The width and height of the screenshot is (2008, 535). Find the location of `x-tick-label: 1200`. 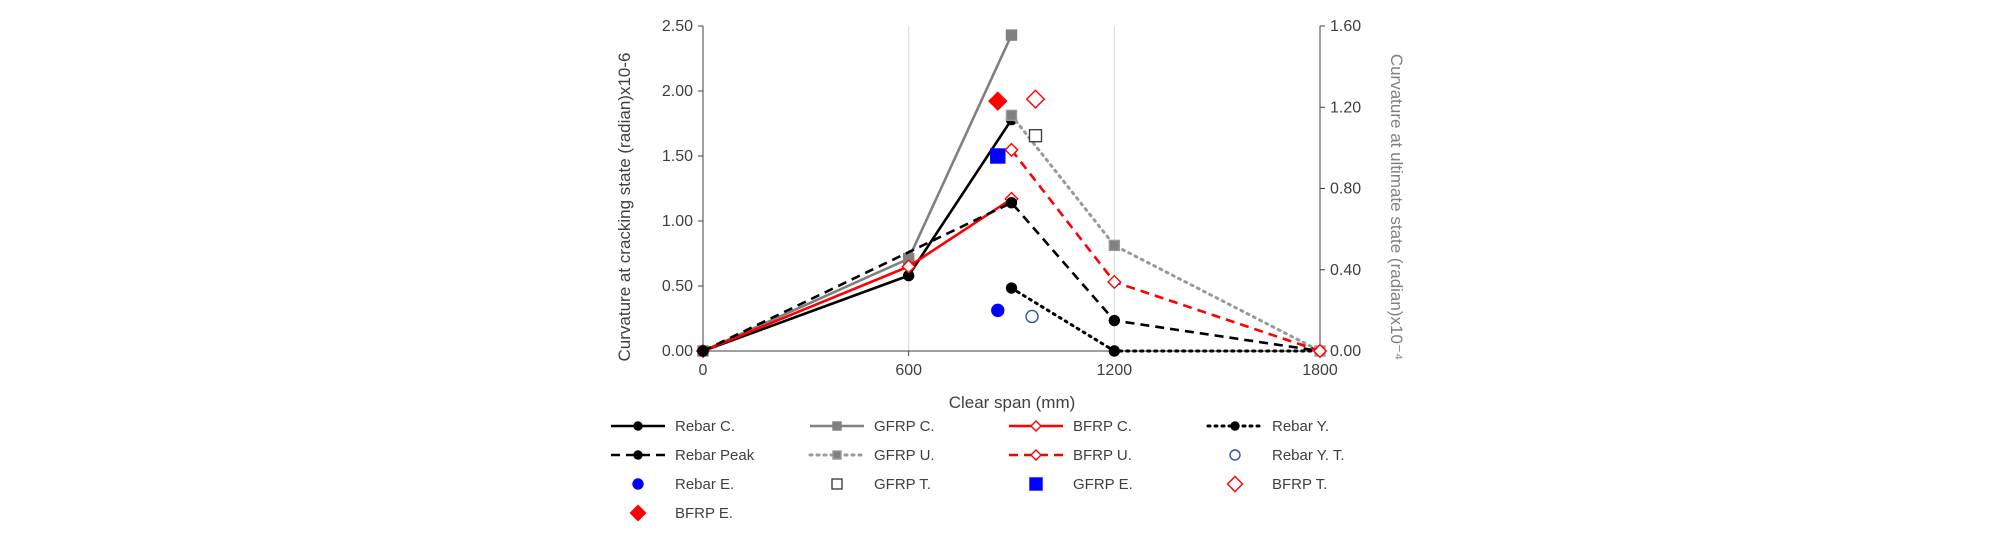

x-tick-label: 1200 is located at coordinates (1115, 370).